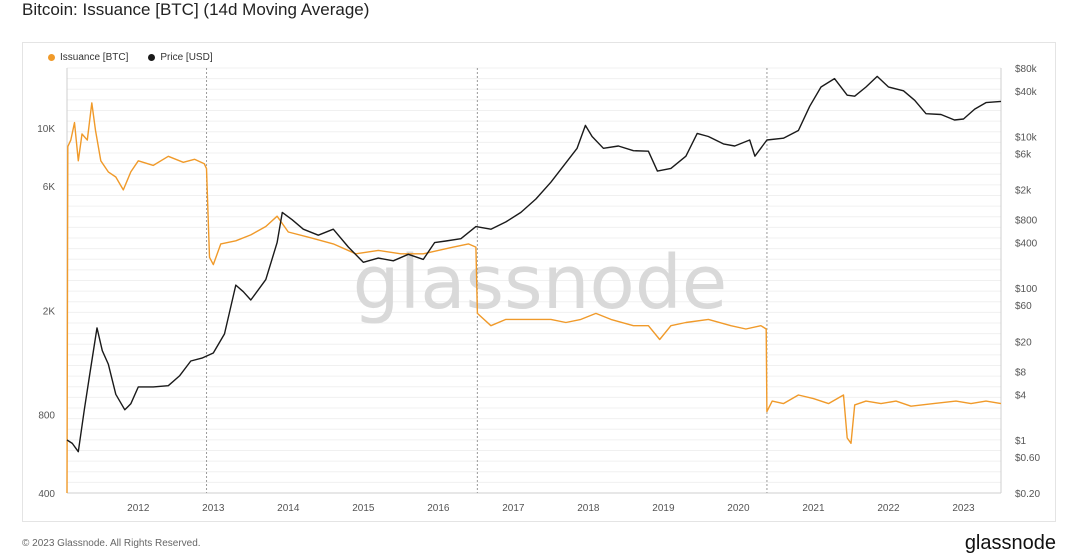  What do you see at coordinates (1026, 221) in the screenshot?
I see `right-tick-label: $800` at bounding box center [1026, 221].